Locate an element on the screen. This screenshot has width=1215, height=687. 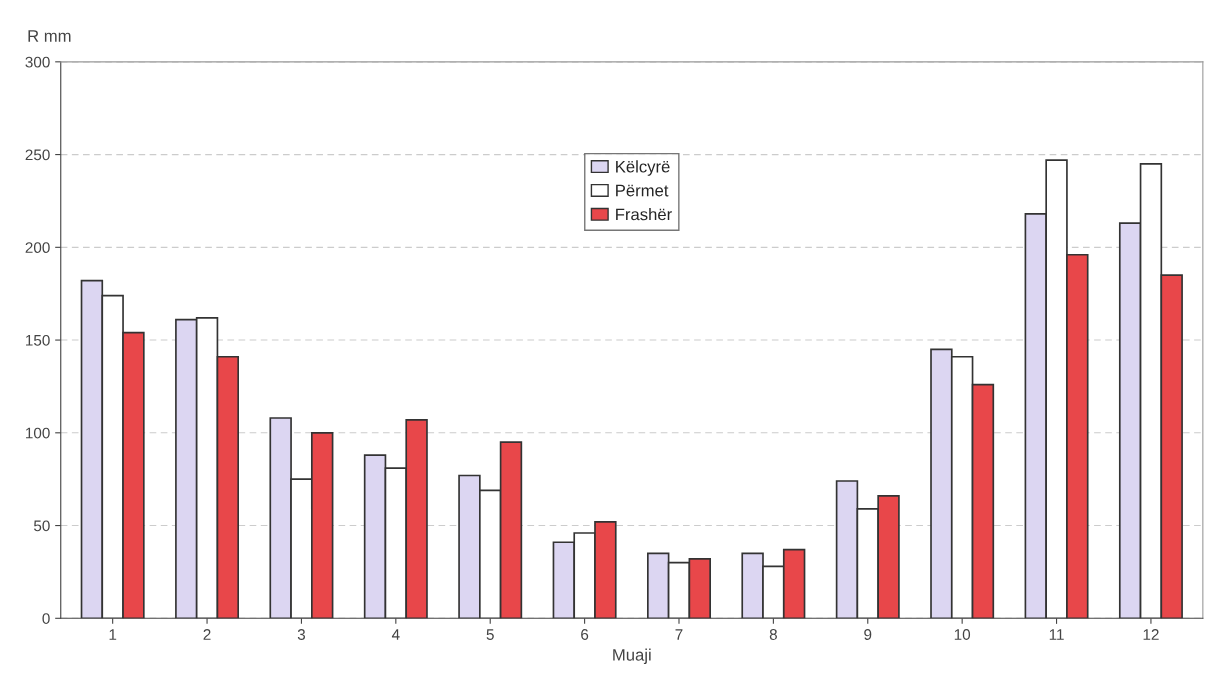
y-tick-label: 0 is located at coordinates (46, 618).